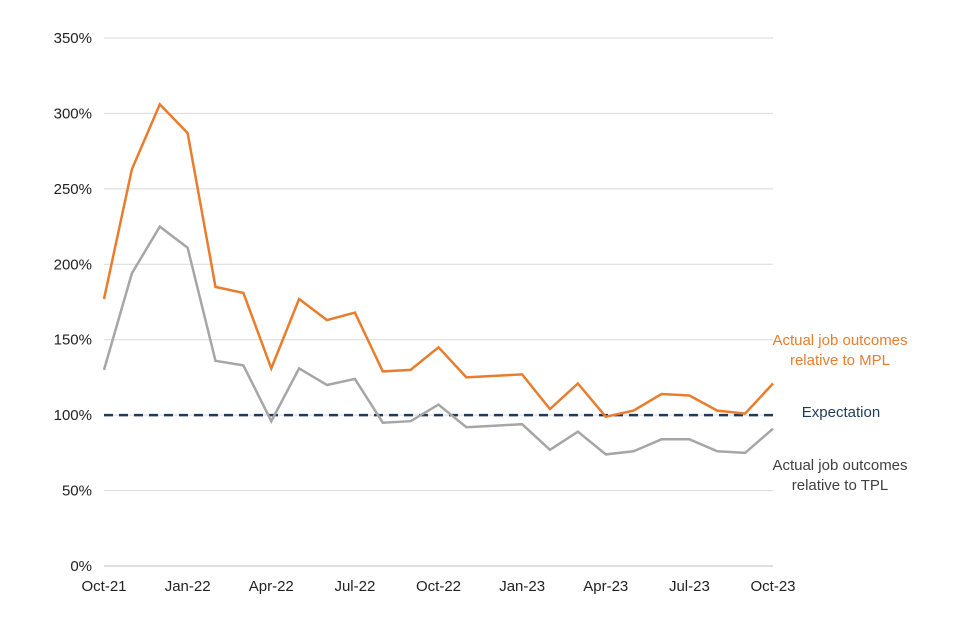 The height and width of the screenshot is (640, 960). I want to click on y-tick-label: 150%, so click(73, 340).